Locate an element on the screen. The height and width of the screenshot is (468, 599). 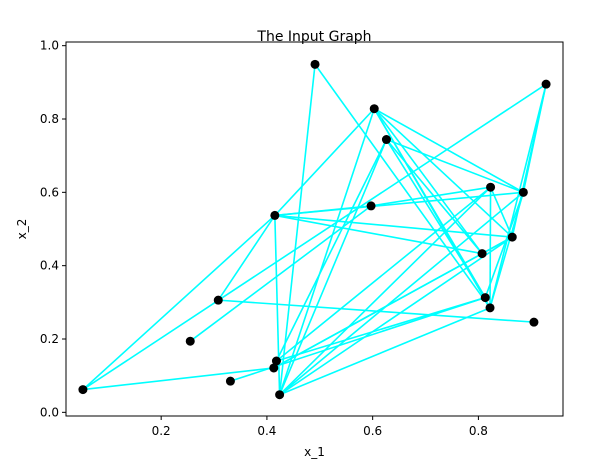
y-tick-label: 0.2 is located at coordinates (49, 339).